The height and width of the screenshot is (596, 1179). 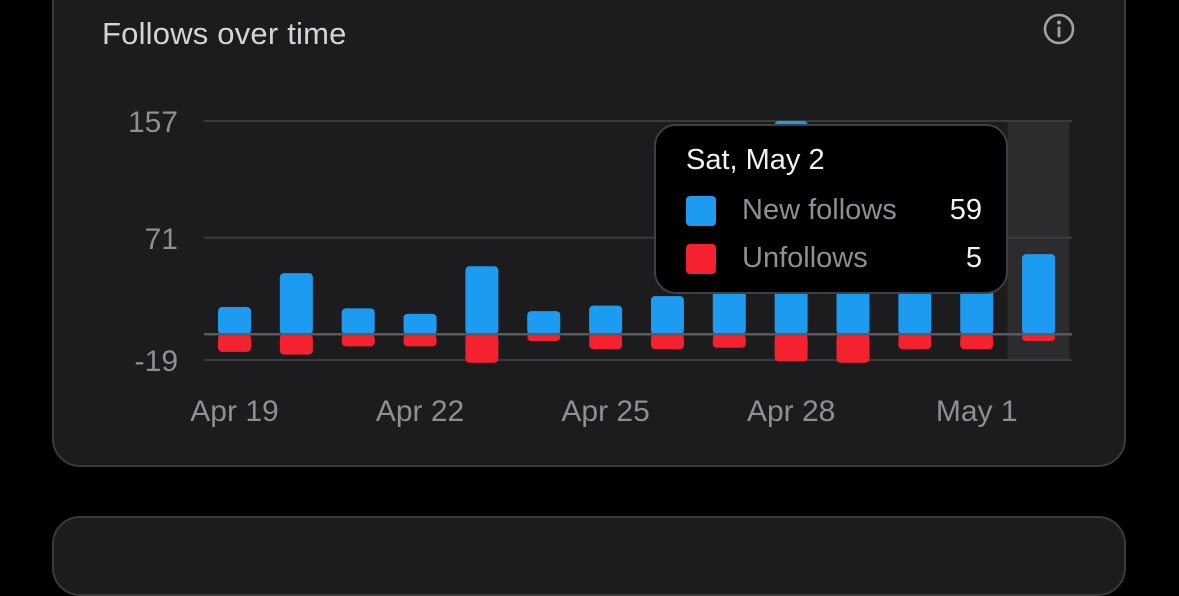 What do you see at coordinates (1059, 29) in the screenshot?
I see `info-circle-icon` at bounding box center [1059, 29].